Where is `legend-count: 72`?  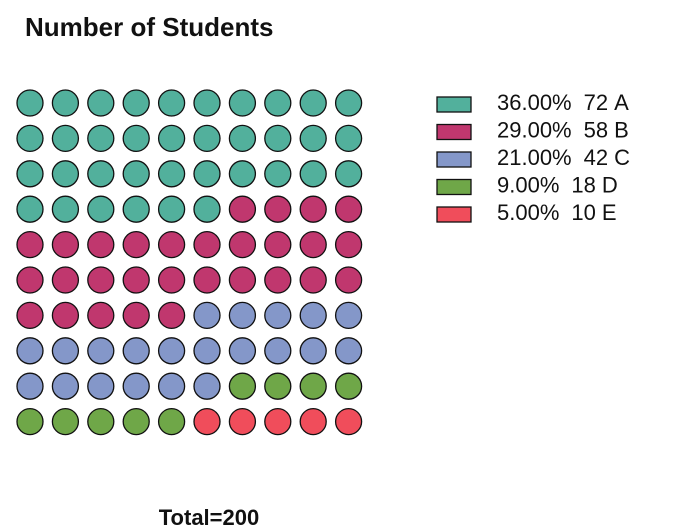
legend-count: 72 is located at coordinates (596, 102).